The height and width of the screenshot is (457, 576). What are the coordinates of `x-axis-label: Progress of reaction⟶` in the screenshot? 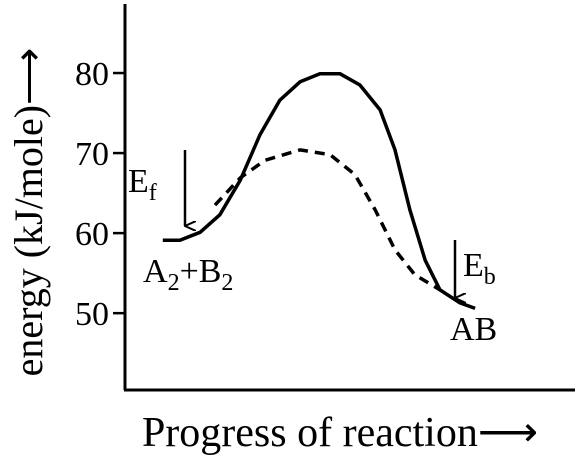 It's located at (340, 433).